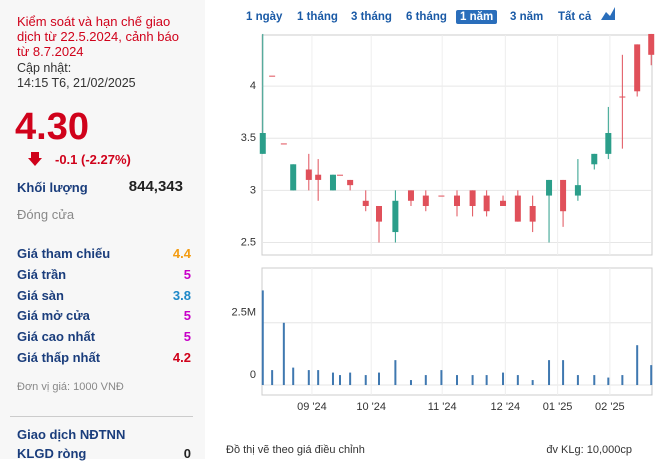 The image size is (667, 461). What do you see at coordinates (93, 159) in the screenshot?
I see `change: -0.1 (-2.27%)` at bounding box center [93, 159].